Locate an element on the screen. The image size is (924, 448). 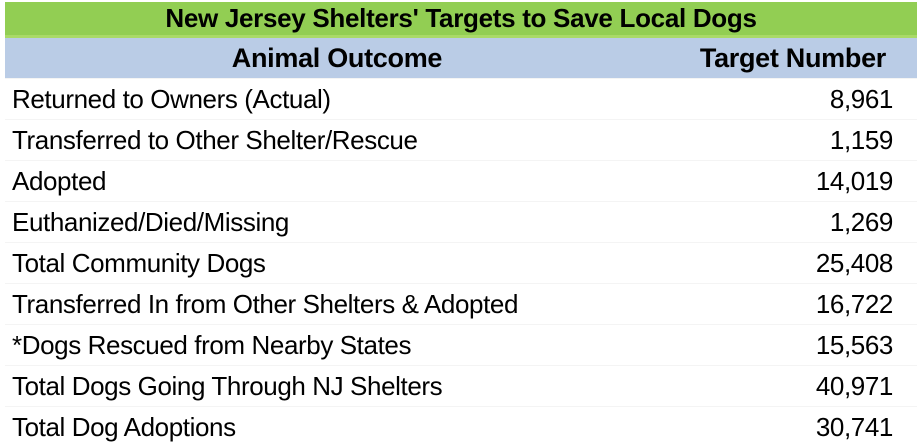
row-value: 40,971 is located at coordinates (854, 385).